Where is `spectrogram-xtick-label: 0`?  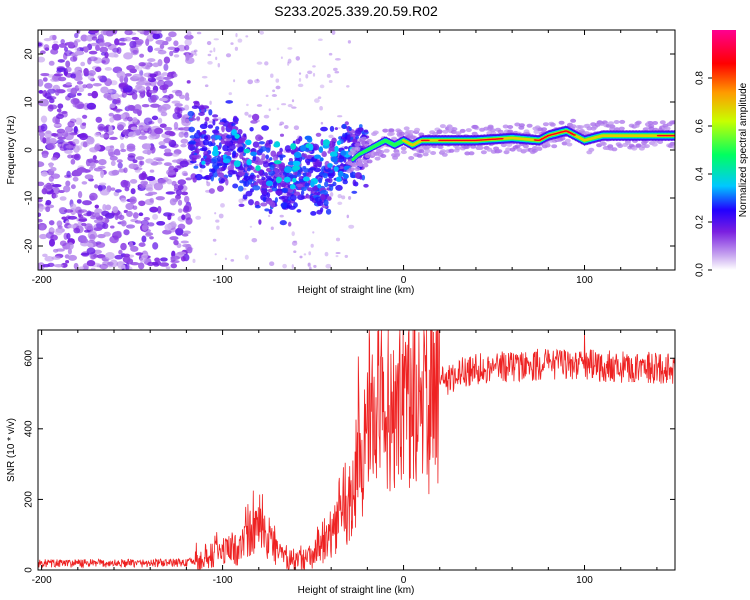 spectrogram-xtick-label: 0 is located at coordinates (404, 280).